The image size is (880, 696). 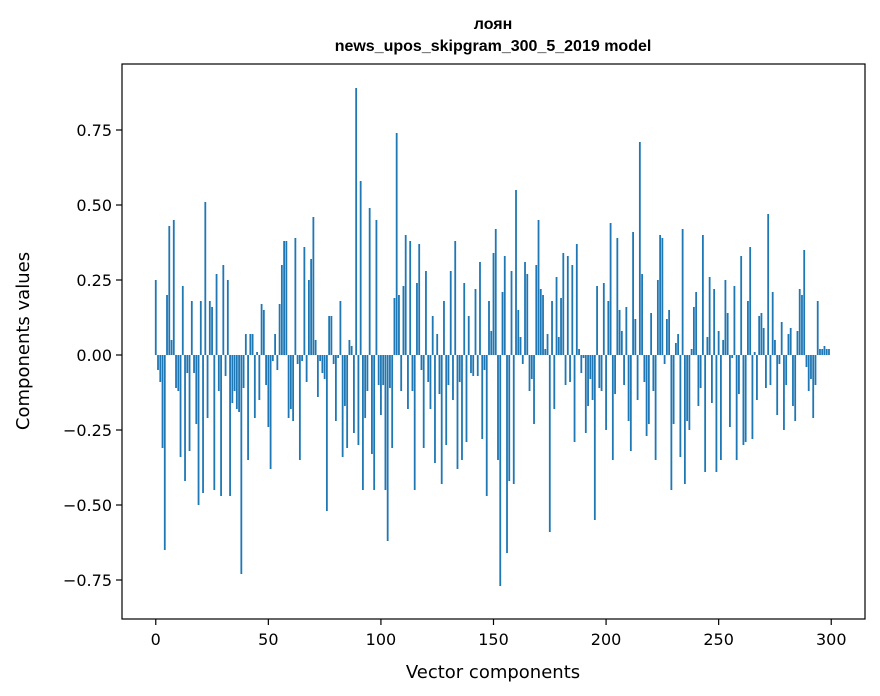 I want to click on y-tick-label: 0.50, so click(x=94, y=205).